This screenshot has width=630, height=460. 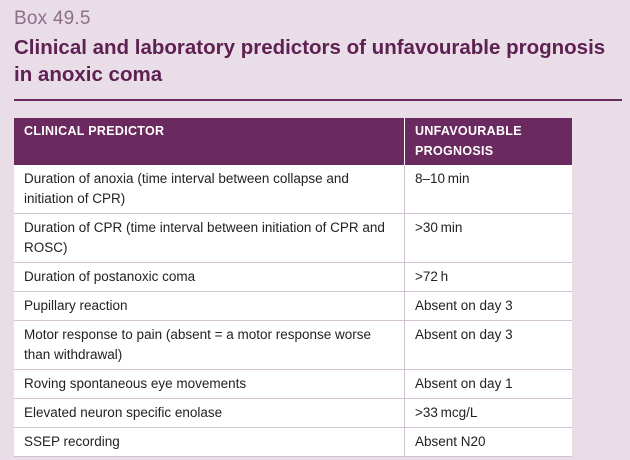 I want to click on predictor-cell: Duration of postanoxic coma, so click(x=209, y=277).